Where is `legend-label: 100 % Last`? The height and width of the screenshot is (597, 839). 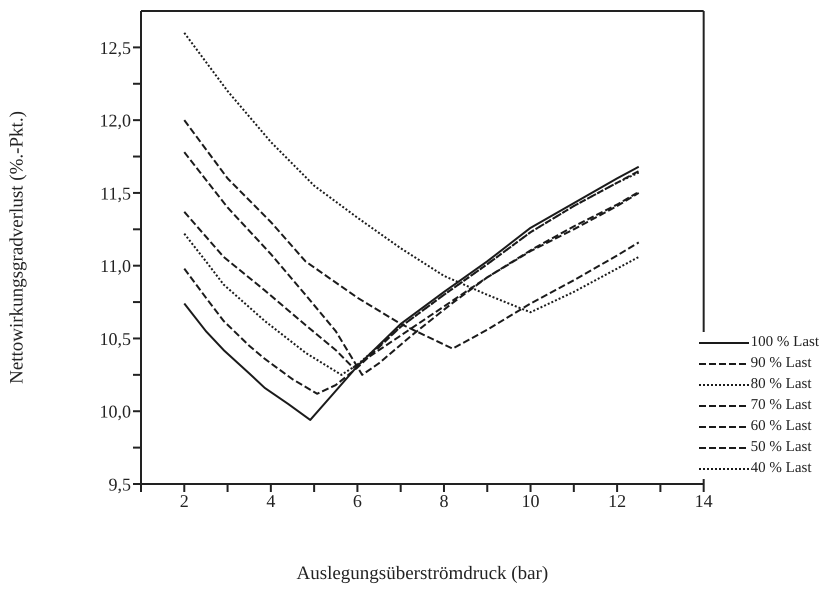
legend-label: 100 % Last is located at coordinates (784, 342).